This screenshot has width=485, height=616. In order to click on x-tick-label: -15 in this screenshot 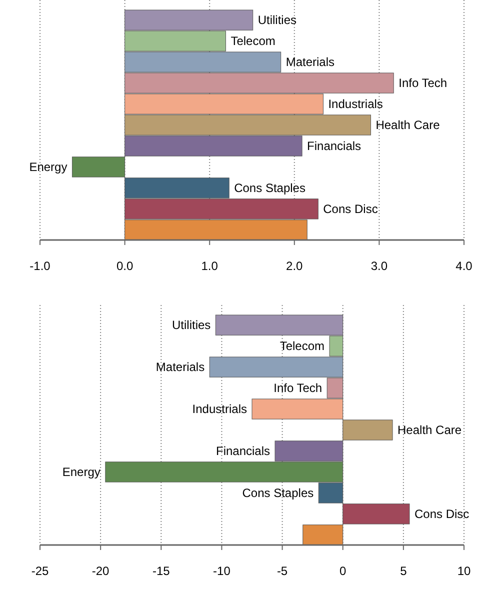, I will do `click(161, 571)`.